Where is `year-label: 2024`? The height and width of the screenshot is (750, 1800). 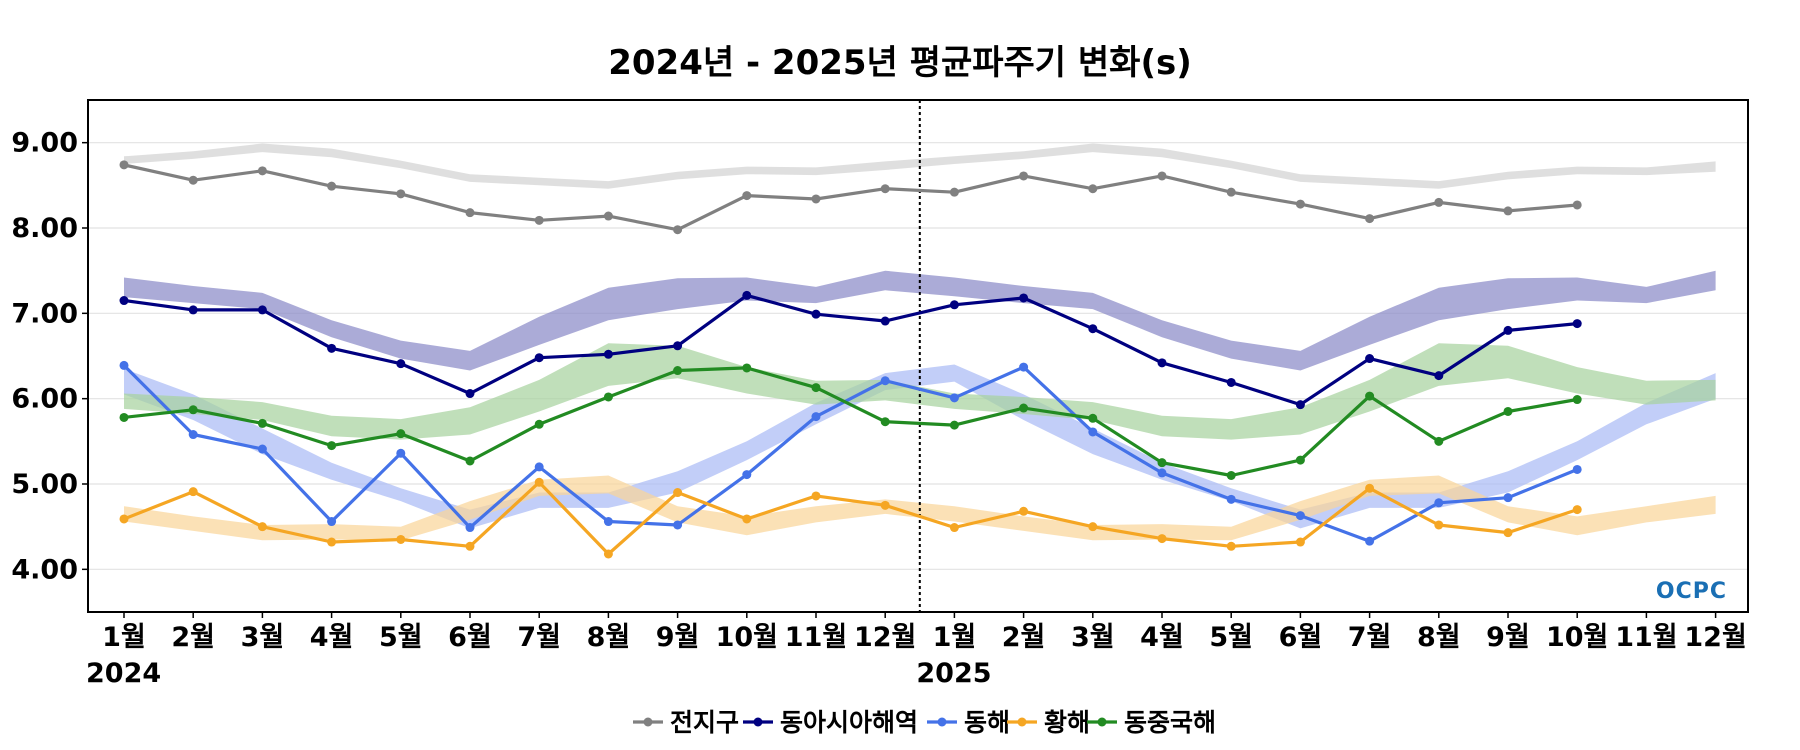
year-label: 2024 is located at coordinates (123, 673).